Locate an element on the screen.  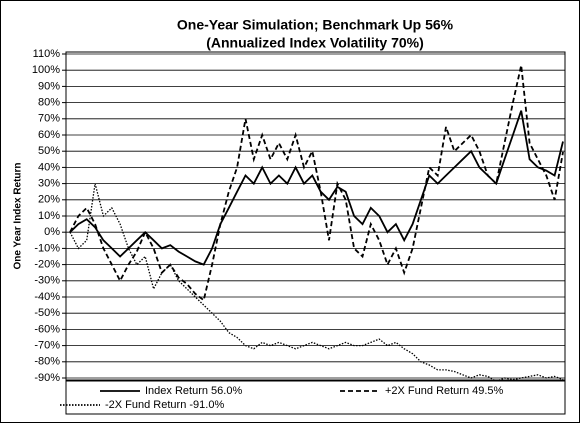
y-tick-label: 30% is located at coordinates (49, 184).